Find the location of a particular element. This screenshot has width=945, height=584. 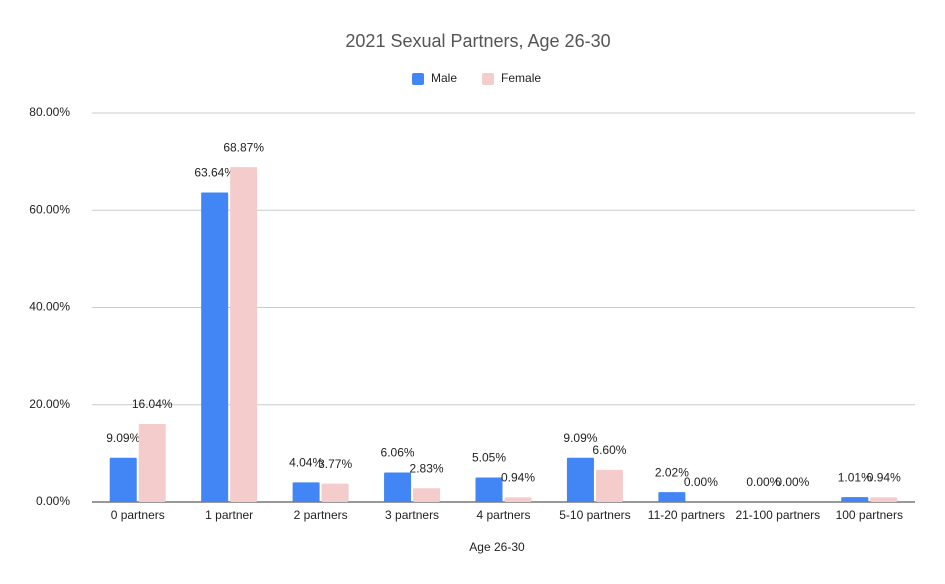

value-label: 2.02% is located at coordinates (672, 472).